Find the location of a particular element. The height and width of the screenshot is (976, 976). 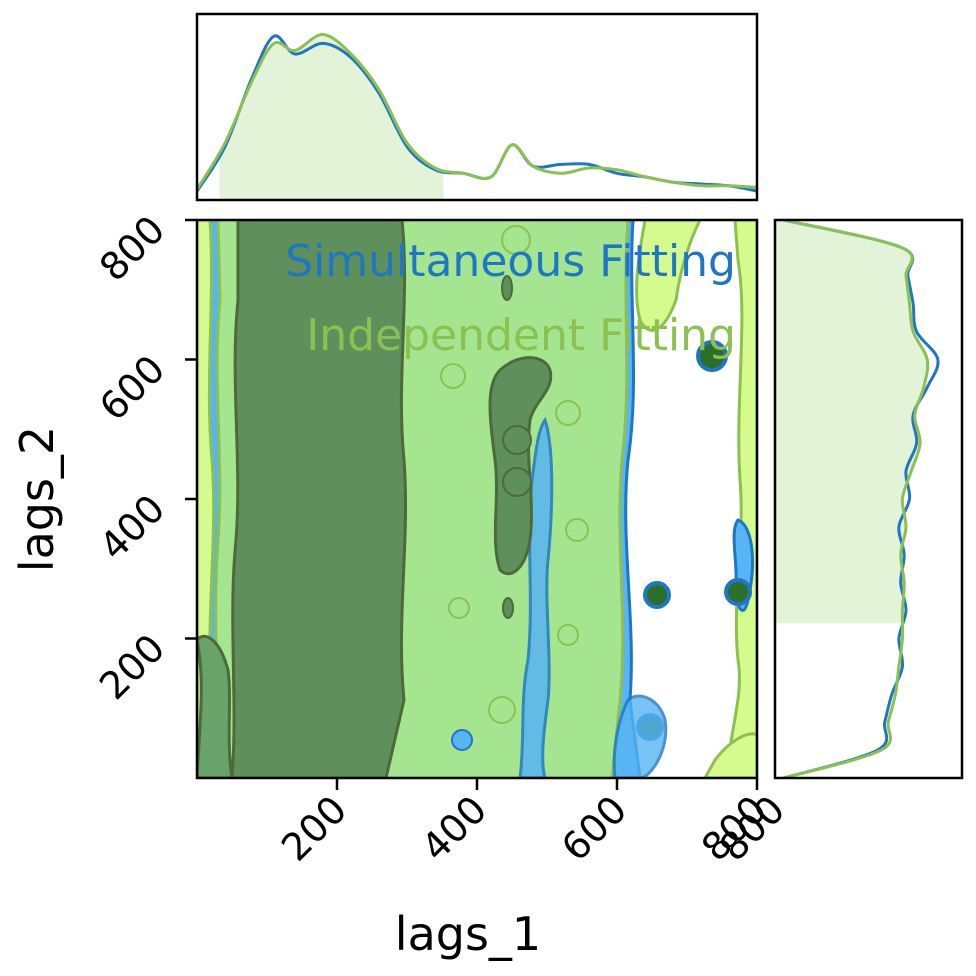

y-tick-label: 600 is located at coordinates (132, 388).